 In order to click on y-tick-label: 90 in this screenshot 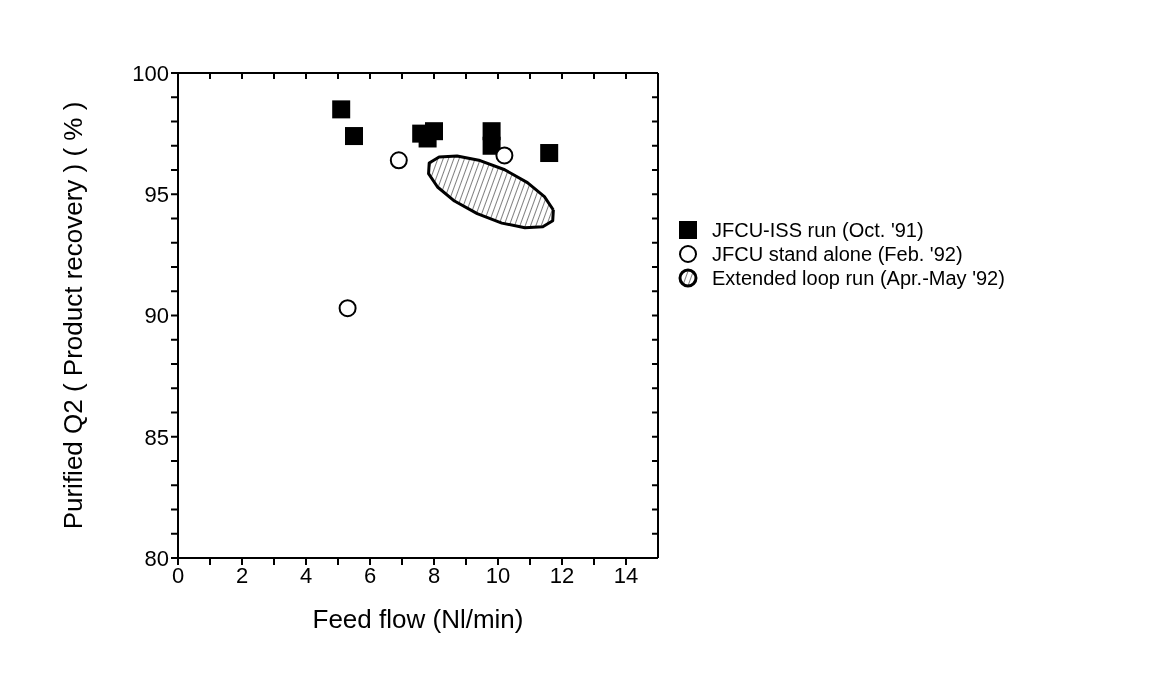, I will do `click(156, 316)`.